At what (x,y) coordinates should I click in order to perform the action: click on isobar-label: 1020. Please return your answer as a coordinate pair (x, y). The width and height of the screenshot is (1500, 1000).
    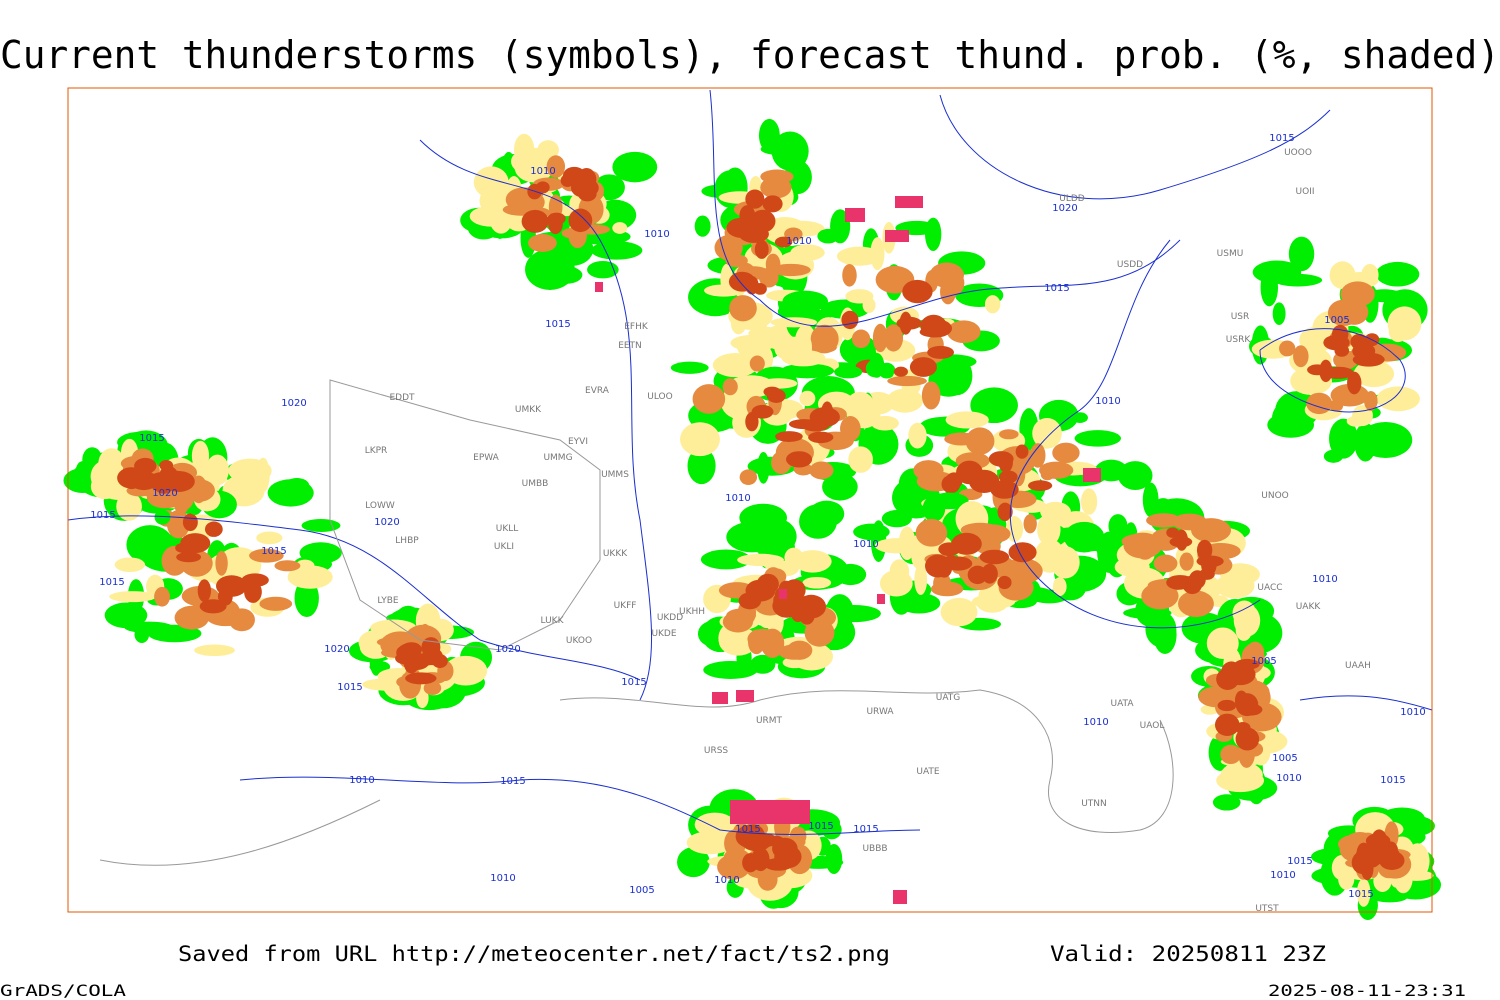
    Looking at the image, I should click on (386, 522).